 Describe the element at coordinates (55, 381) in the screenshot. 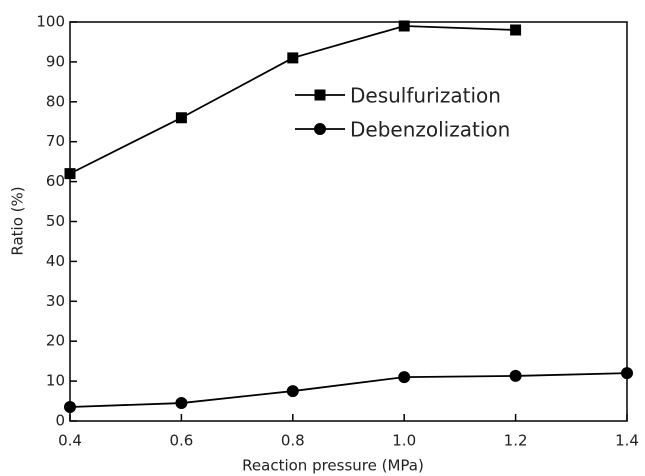

I see `y-tick-label: 10` at that location.